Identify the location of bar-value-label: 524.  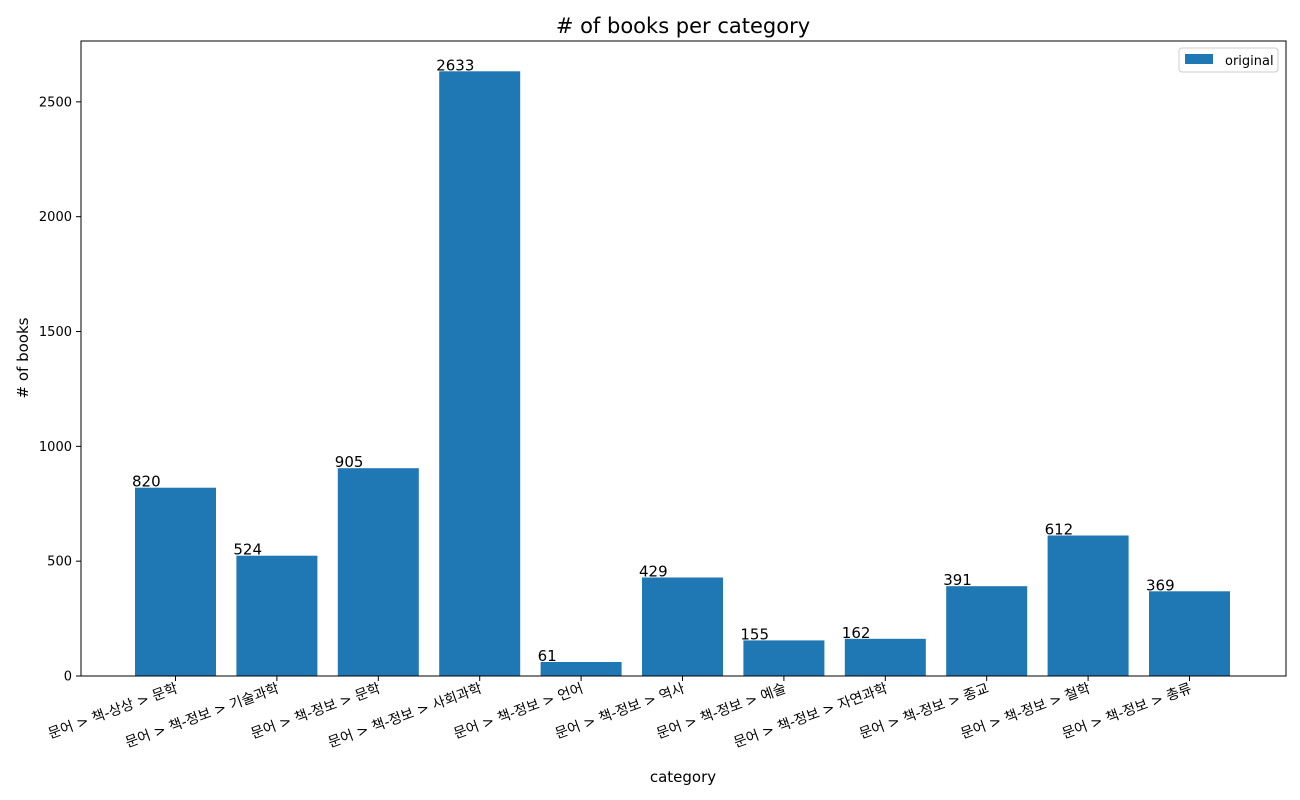
(247, 550).